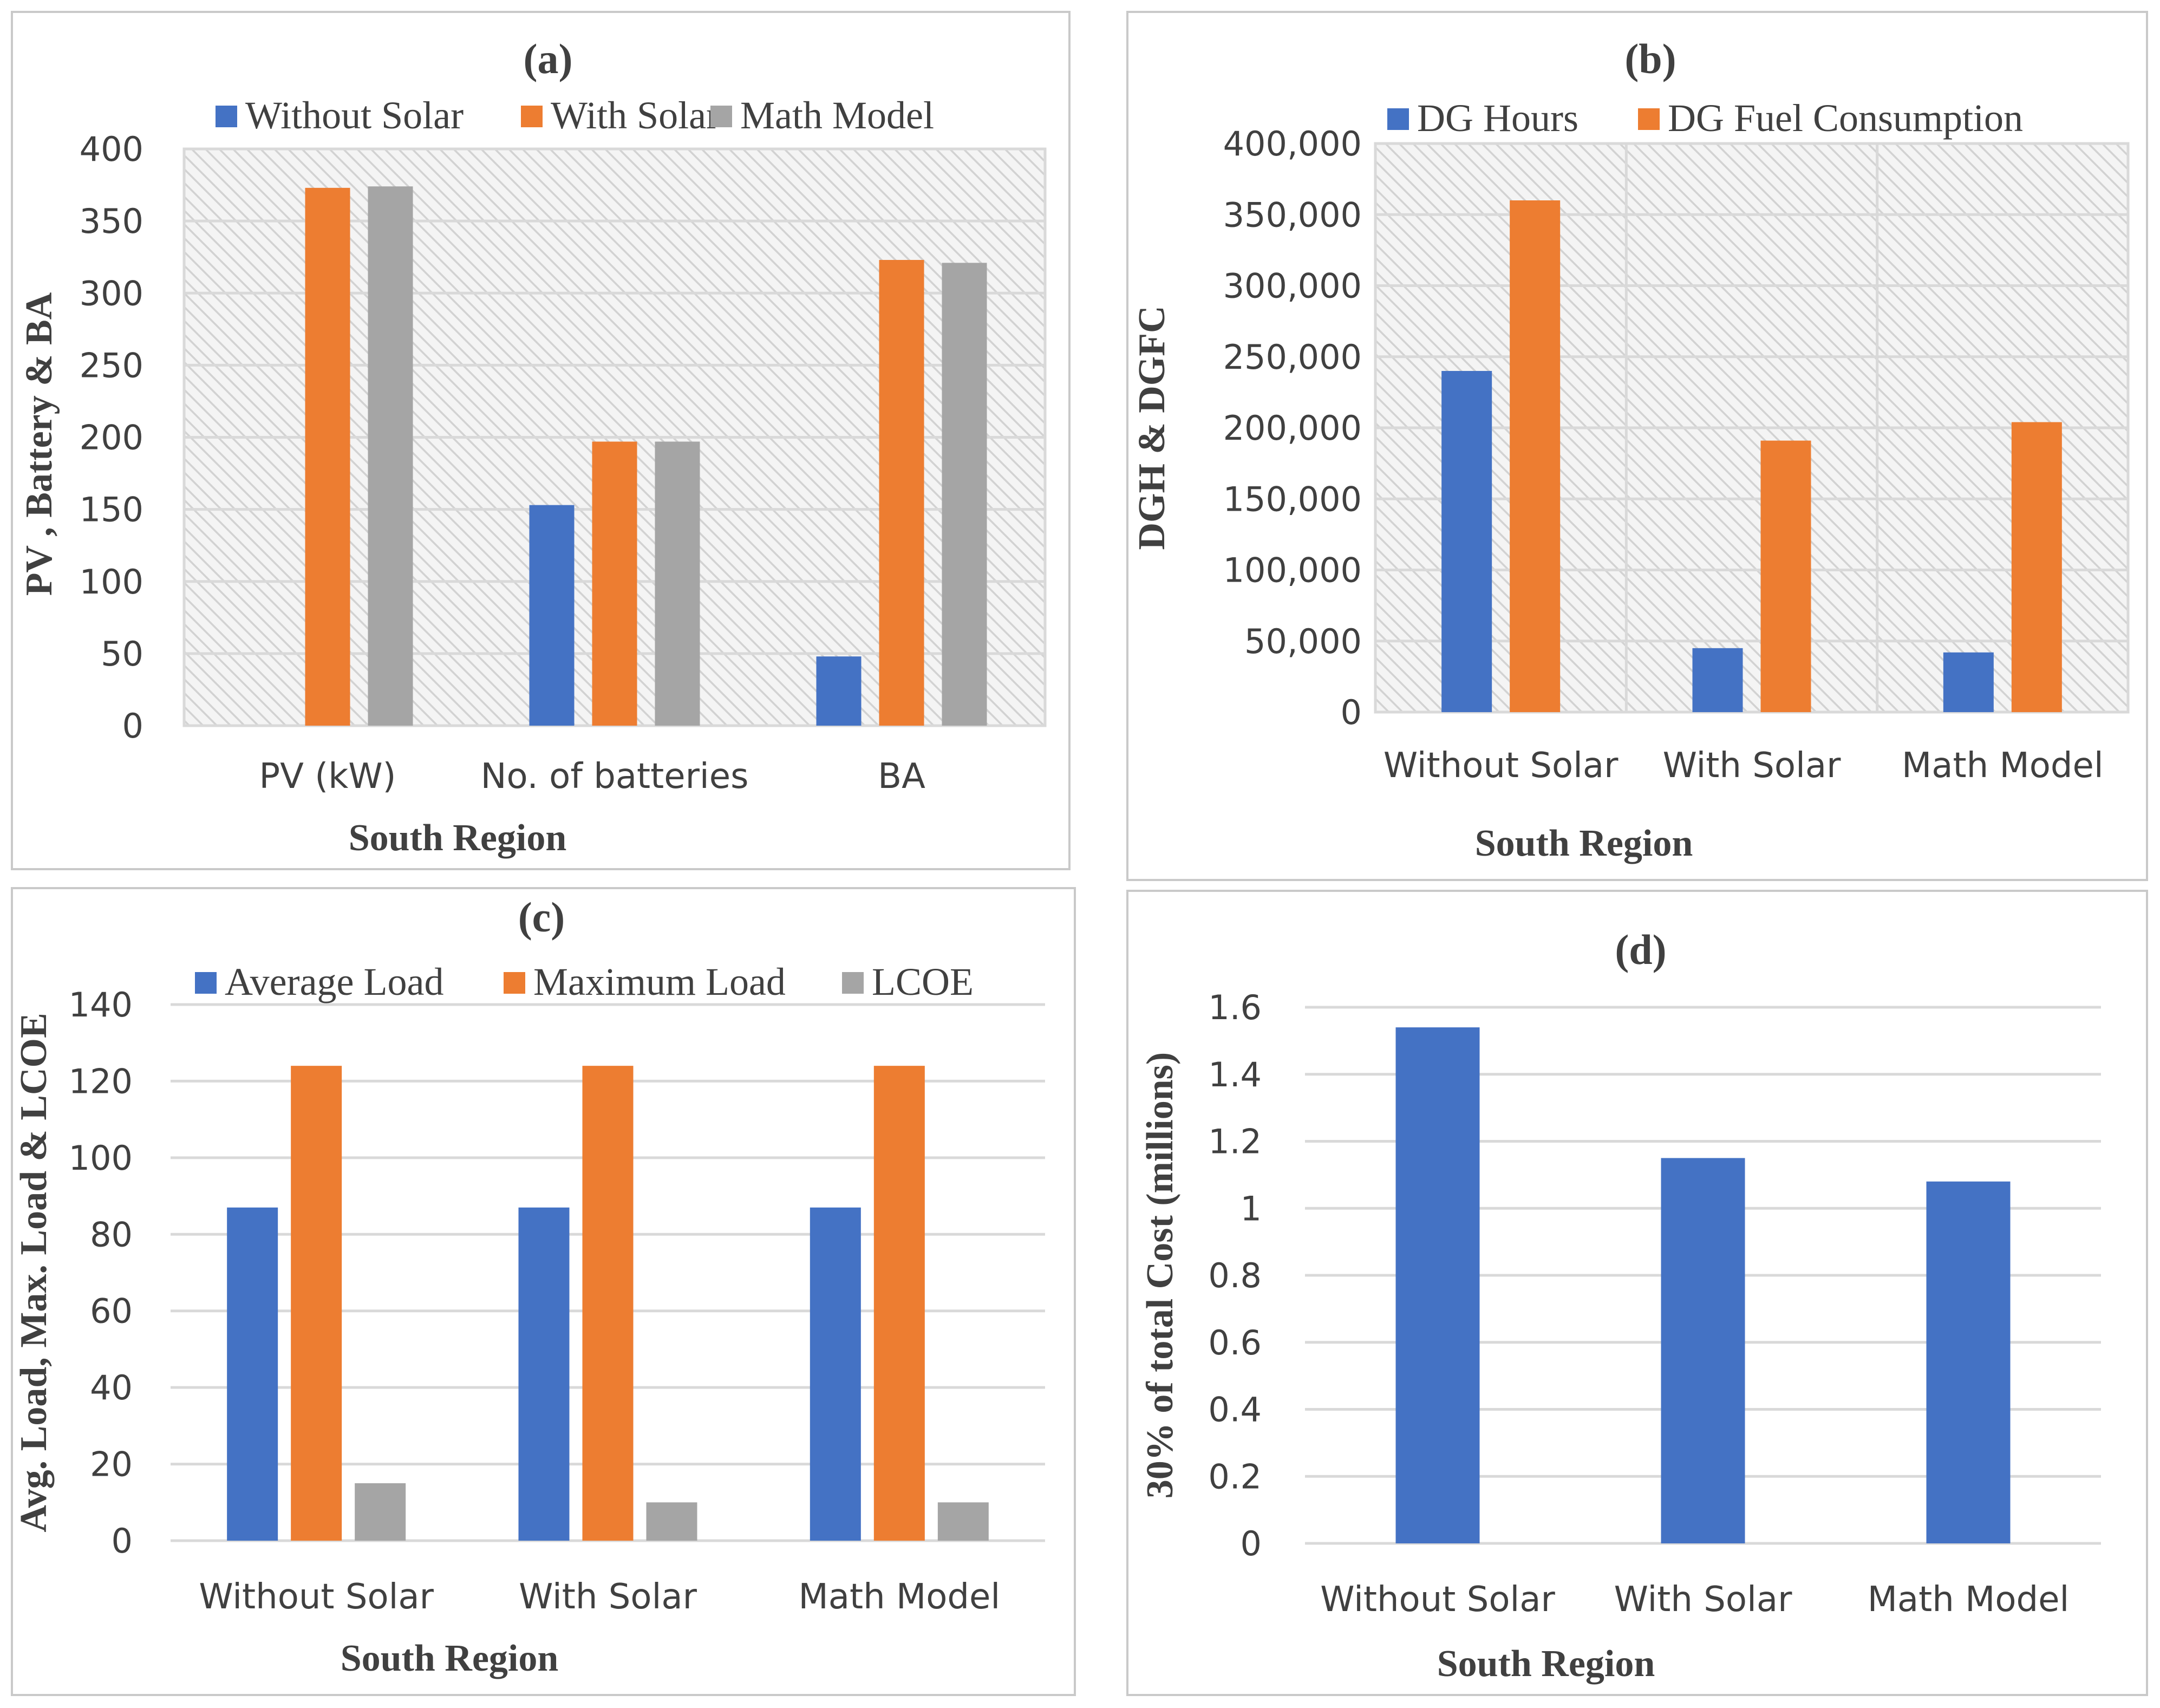  What do you see at coordinates (112, 1464) in the screenshot?
I see `y-tick-label: 20` at bounding box center [112, 1464].